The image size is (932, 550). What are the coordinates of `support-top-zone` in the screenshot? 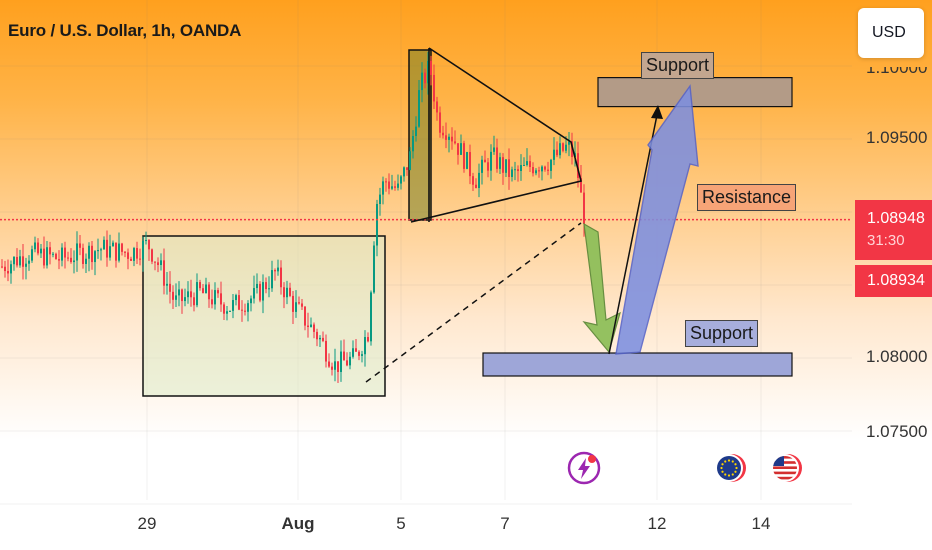 It's located at (695, 92).